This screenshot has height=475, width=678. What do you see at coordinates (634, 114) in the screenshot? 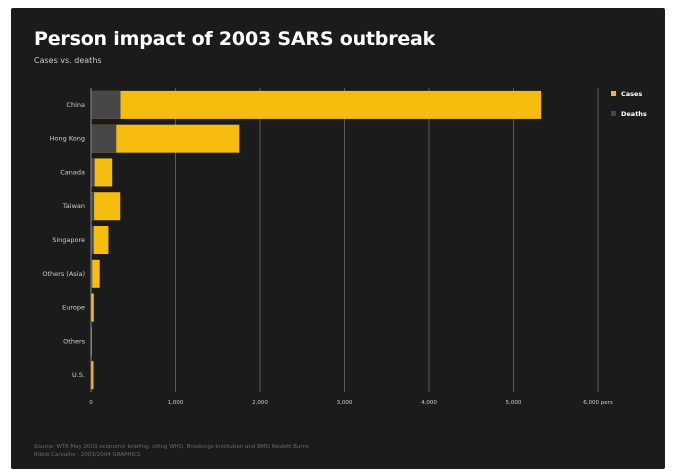
I see `legend-label: Deaths` at bounding box center [634, 114].